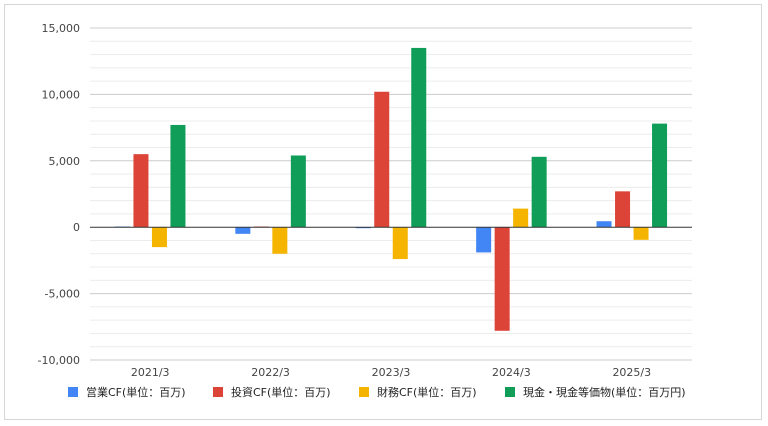 This screenshot has width=768, height=426. Describe the element at coordinates (511, 372) in the screenshot. I see `x-tick-label: 2024/3` at that location.